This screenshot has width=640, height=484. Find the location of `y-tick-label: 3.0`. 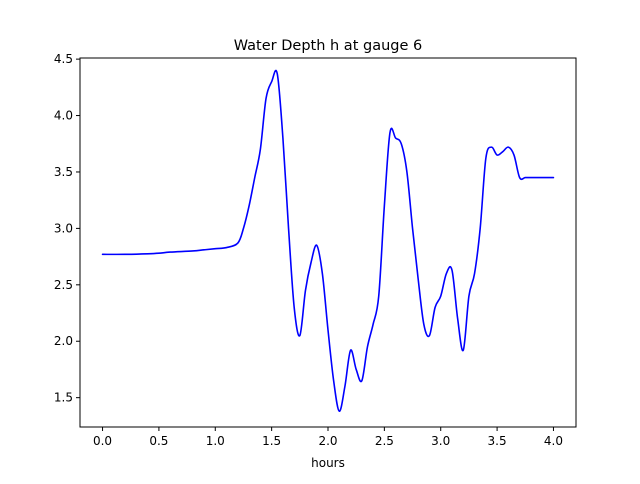

y-tick-label: 3.0 is located at coordinates (63, 228).